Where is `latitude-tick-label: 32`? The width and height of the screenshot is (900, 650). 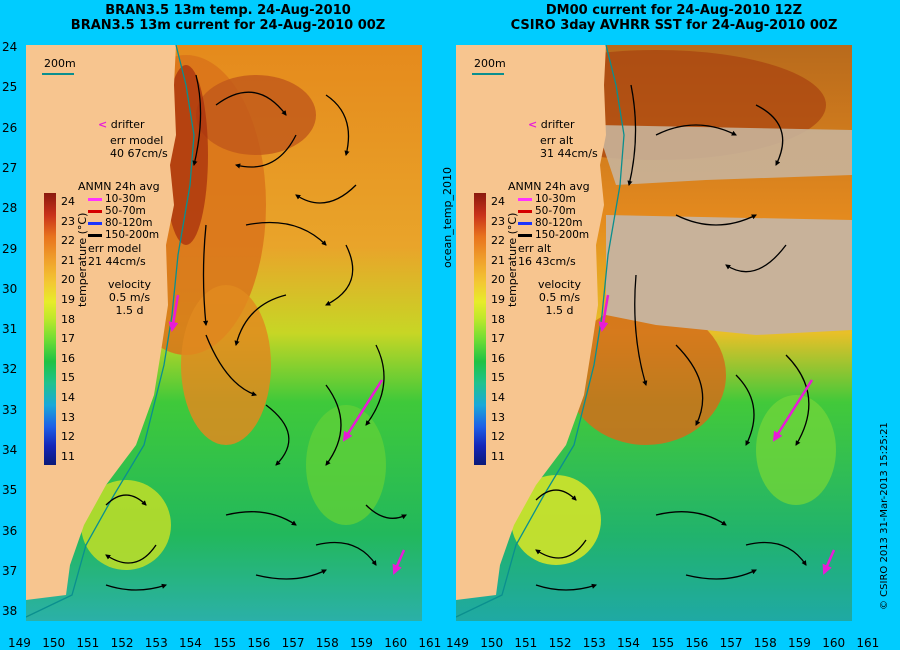 latitude-tick-label: 32 is located at coordinates (10, 369).